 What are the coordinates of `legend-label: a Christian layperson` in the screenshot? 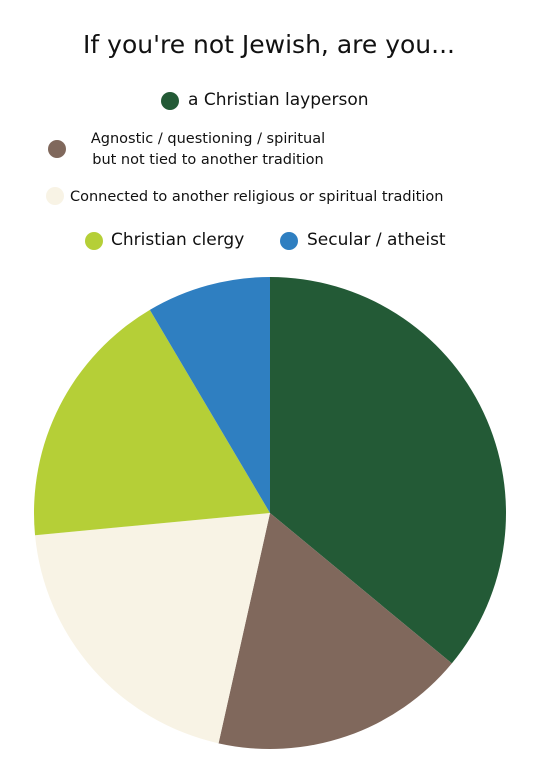 It's located at (278, 100).